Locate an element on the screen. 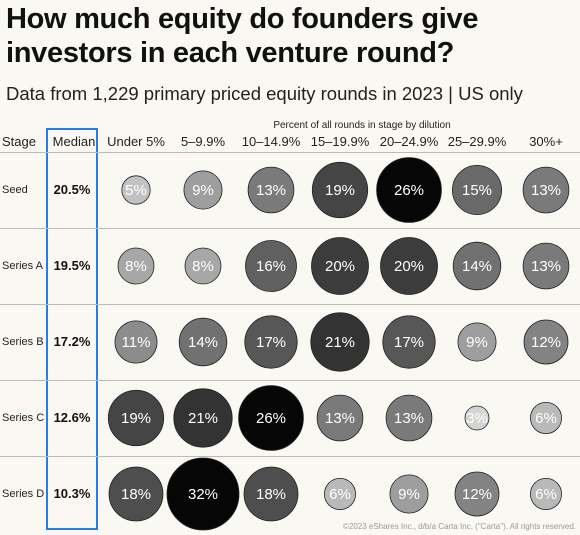 The width and height of the screenshot is (580, 535). bubble-label: 3% is located at coordinates (477, 418).